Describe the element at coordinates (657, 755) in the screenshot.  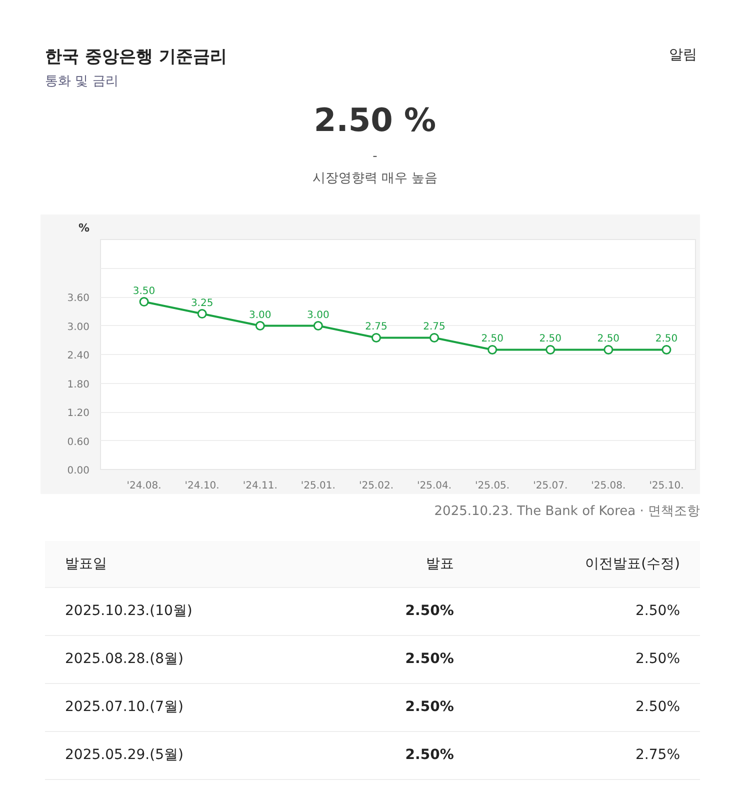
I see `text: 2.75%` at that location.